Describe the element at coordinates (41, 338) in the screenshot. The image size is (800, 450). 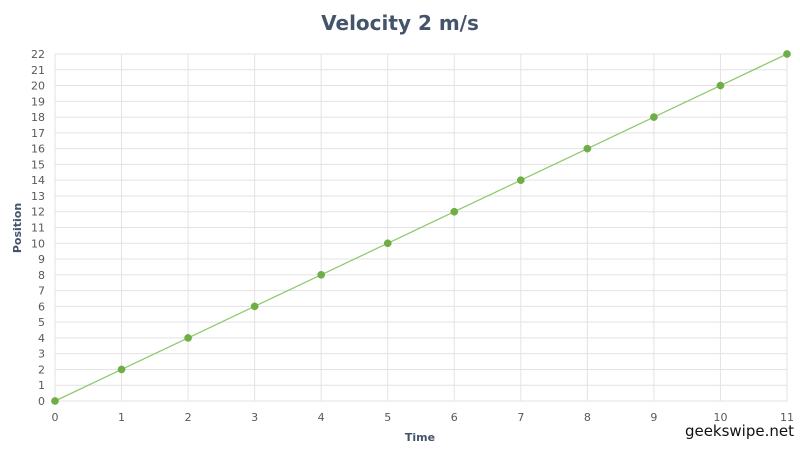
I see `y-tick-label: 4` at that location.